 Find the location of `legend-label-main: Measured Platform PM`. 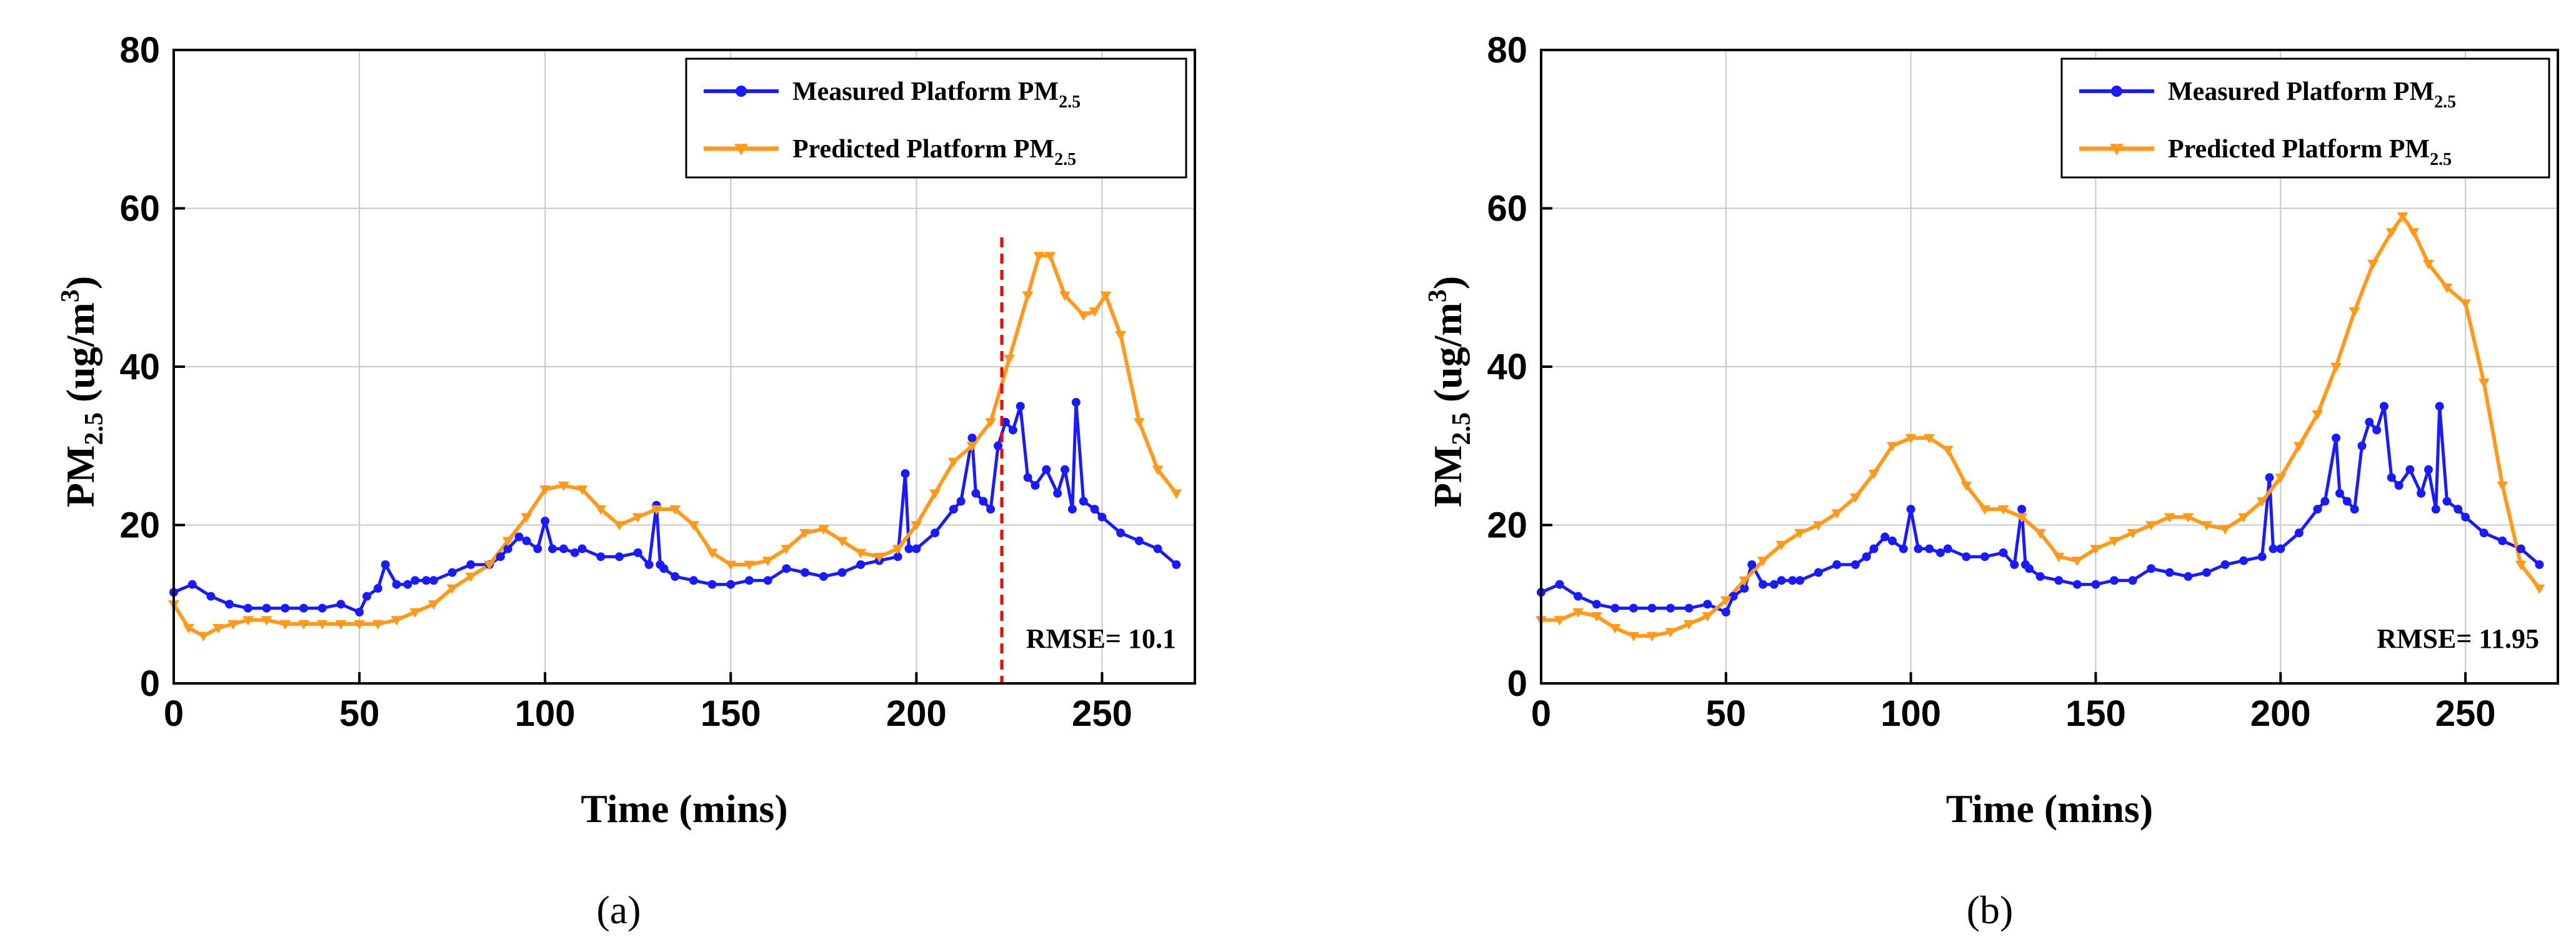

legend-label-main: Measured Platform PM is located at coordinates (925, 91).